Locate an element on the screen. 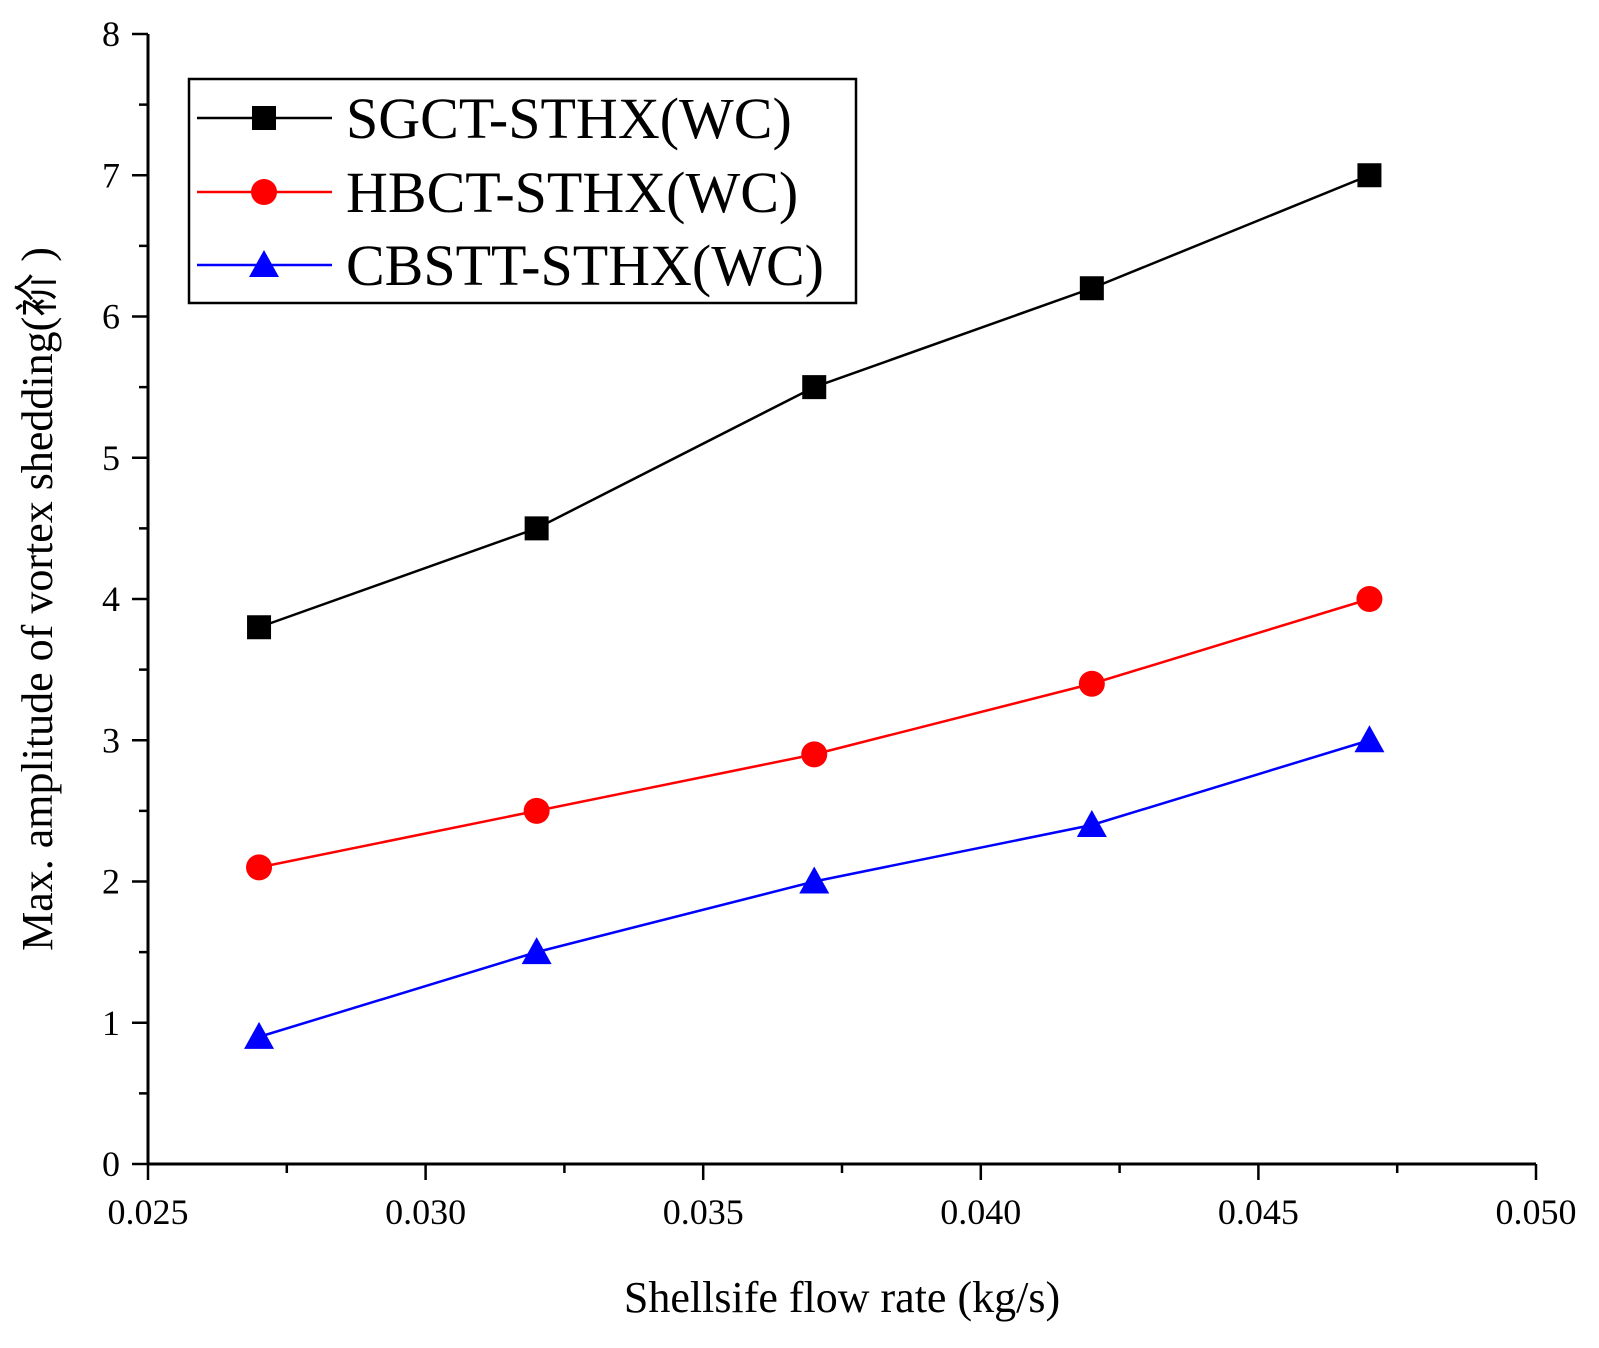 This screenshot has width=1599, height=1348. legend-entry: SGCT-STHX(WC) is located at coordinates (494, 118).